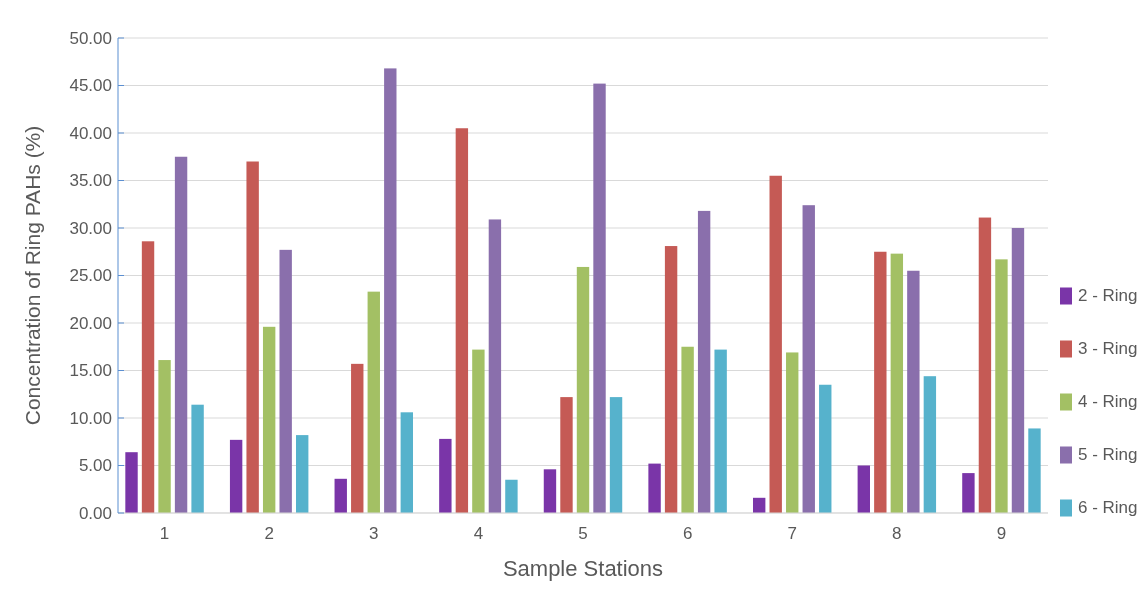  I want to click on y-tick-label: 40.00, so click(90, 133).